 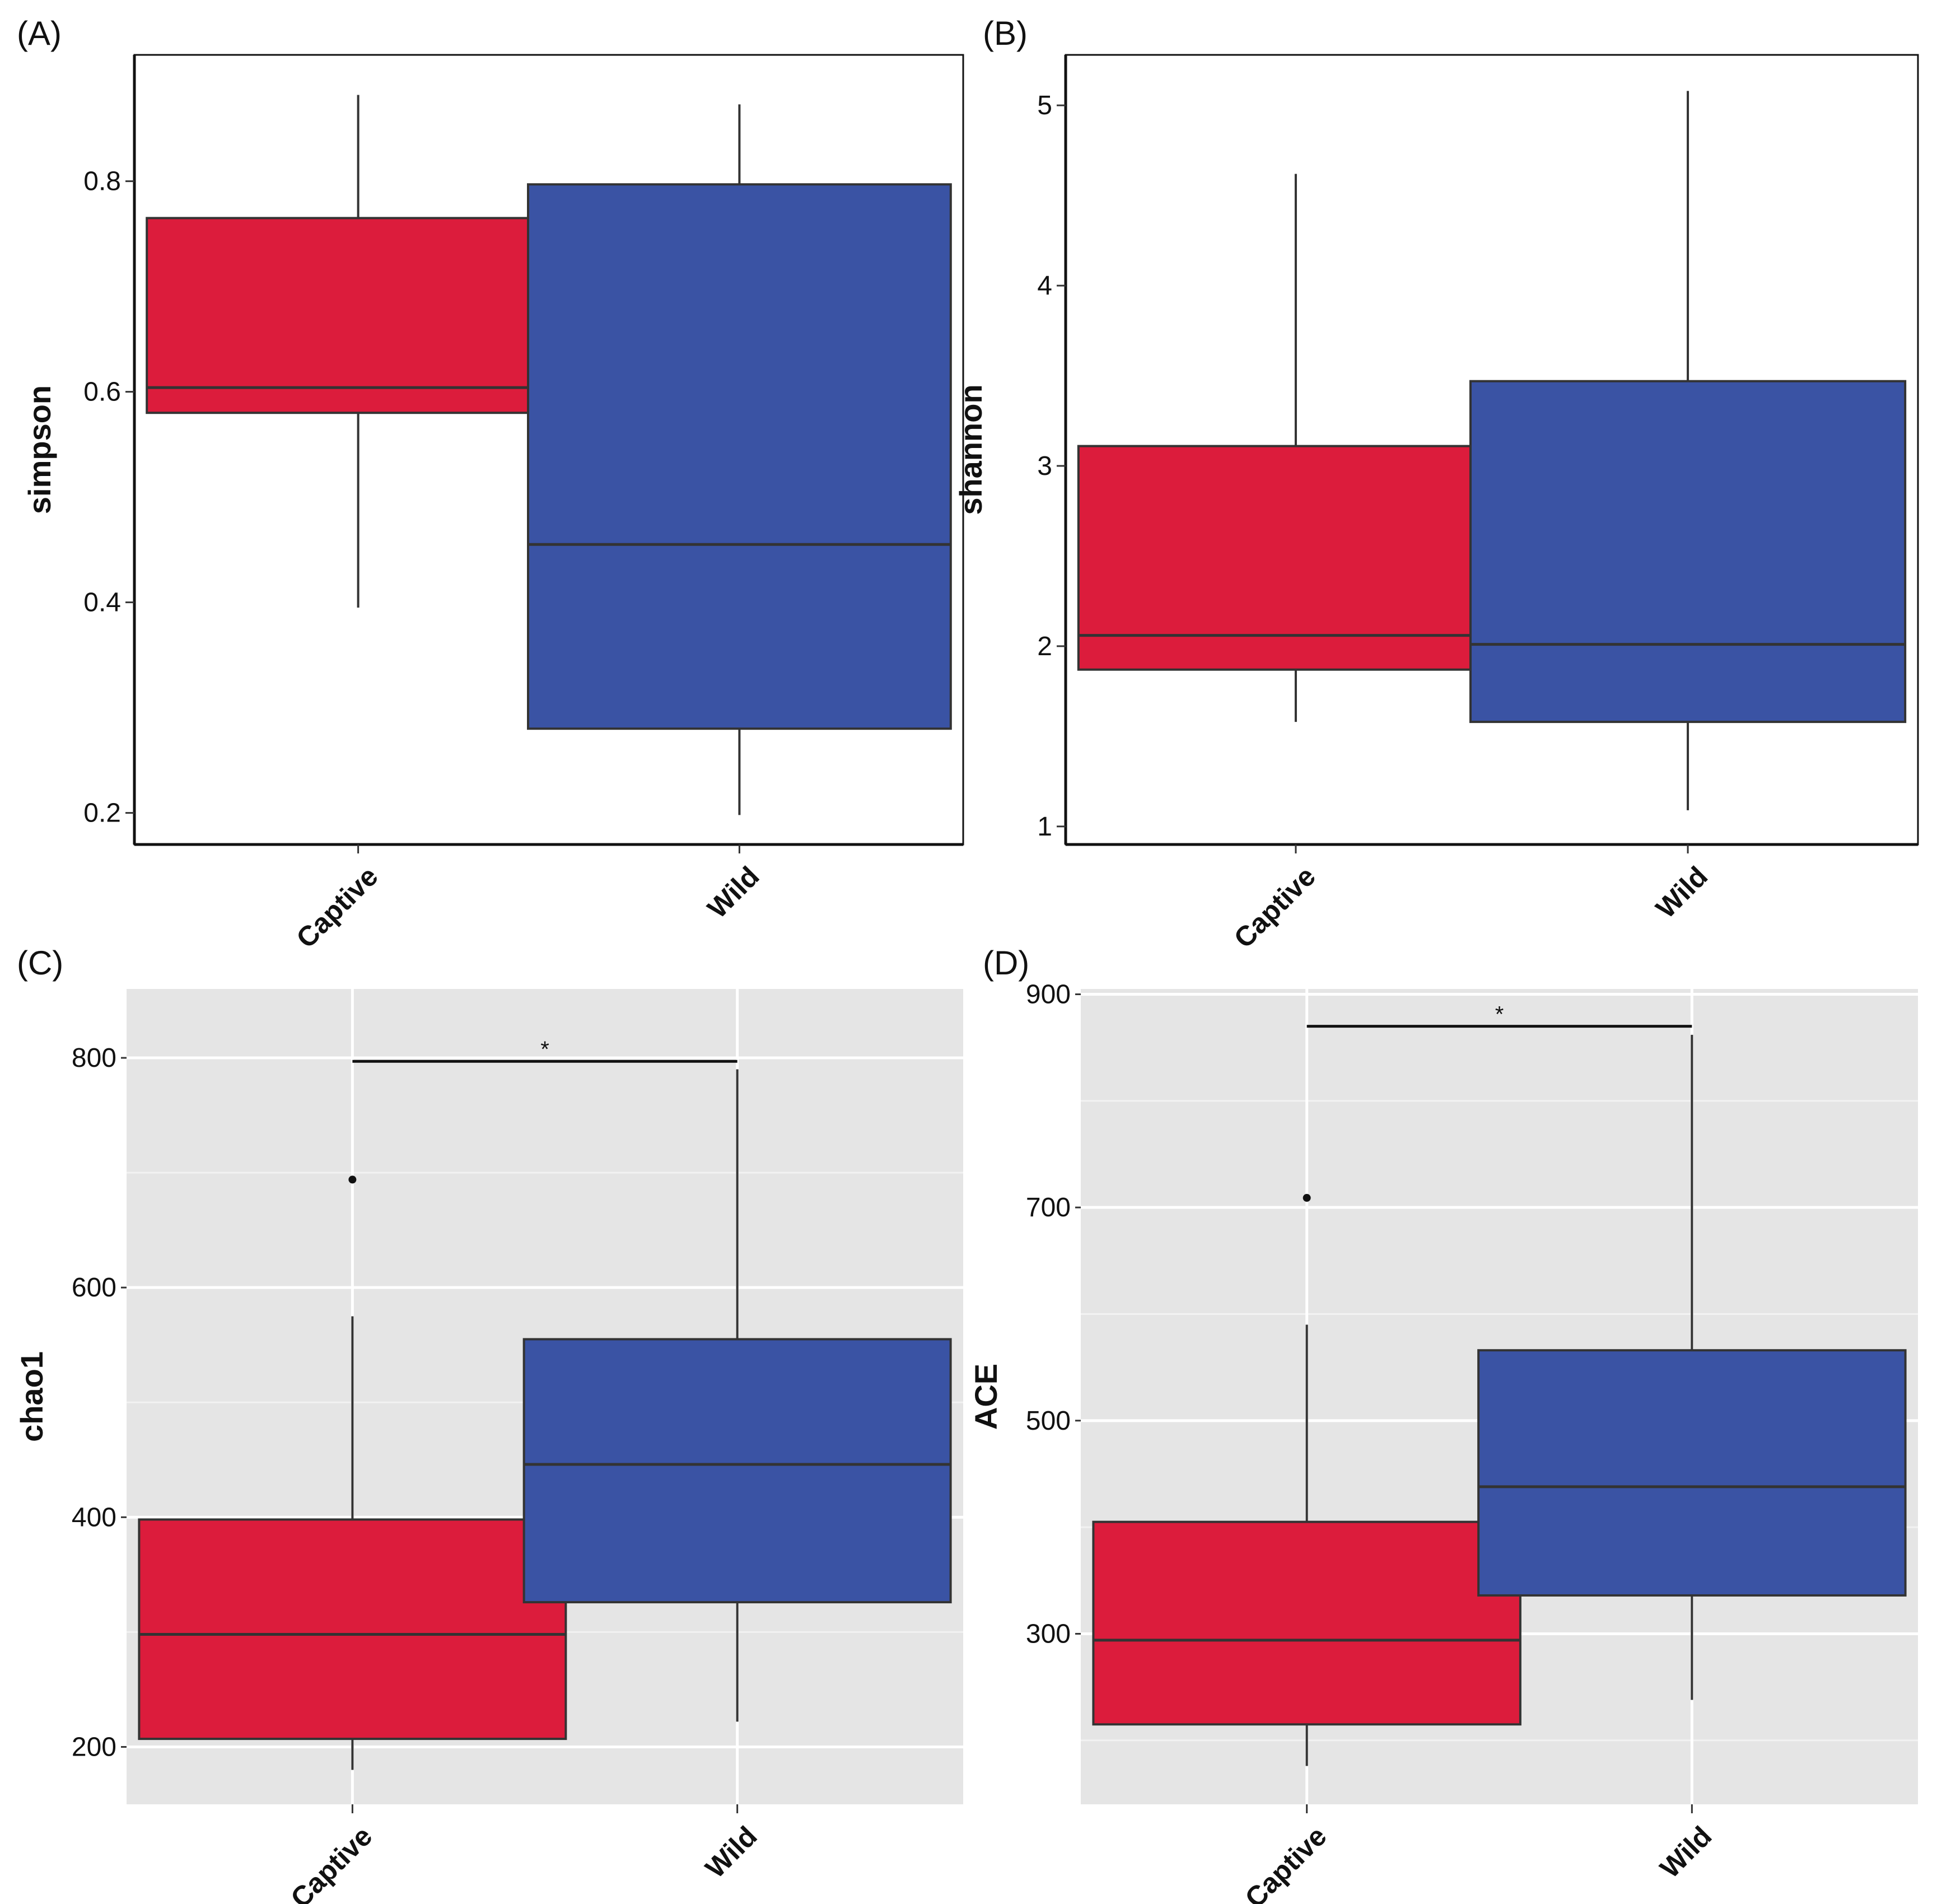 What do you see at coordinates (94, 1288) in the screenshot?
I see `y-tick-label: 600` at bounding box center [94, 1288].